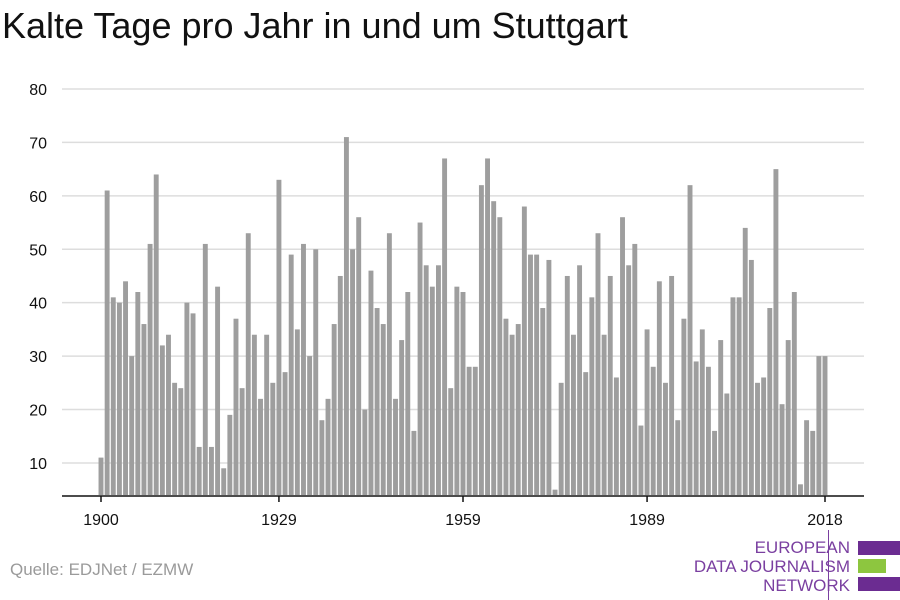 This screenshot has width=900, height=600. I want to click on bar-1940, so click(346, 316).